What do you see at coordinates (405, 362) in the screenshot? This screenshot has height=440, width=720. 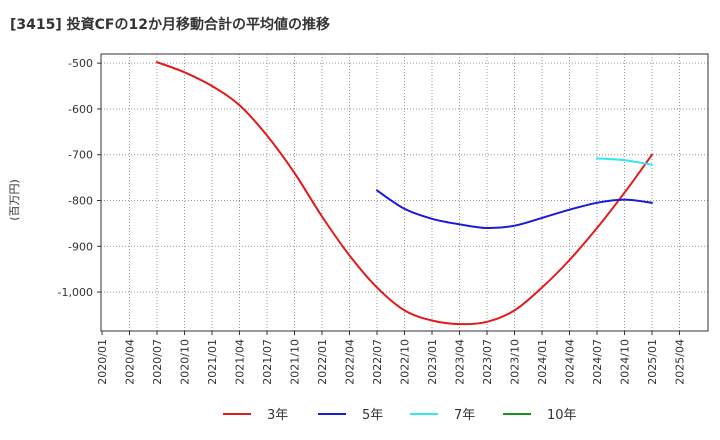 I see `x-tick-label: 2022/10` at bounding box center [405, 362].